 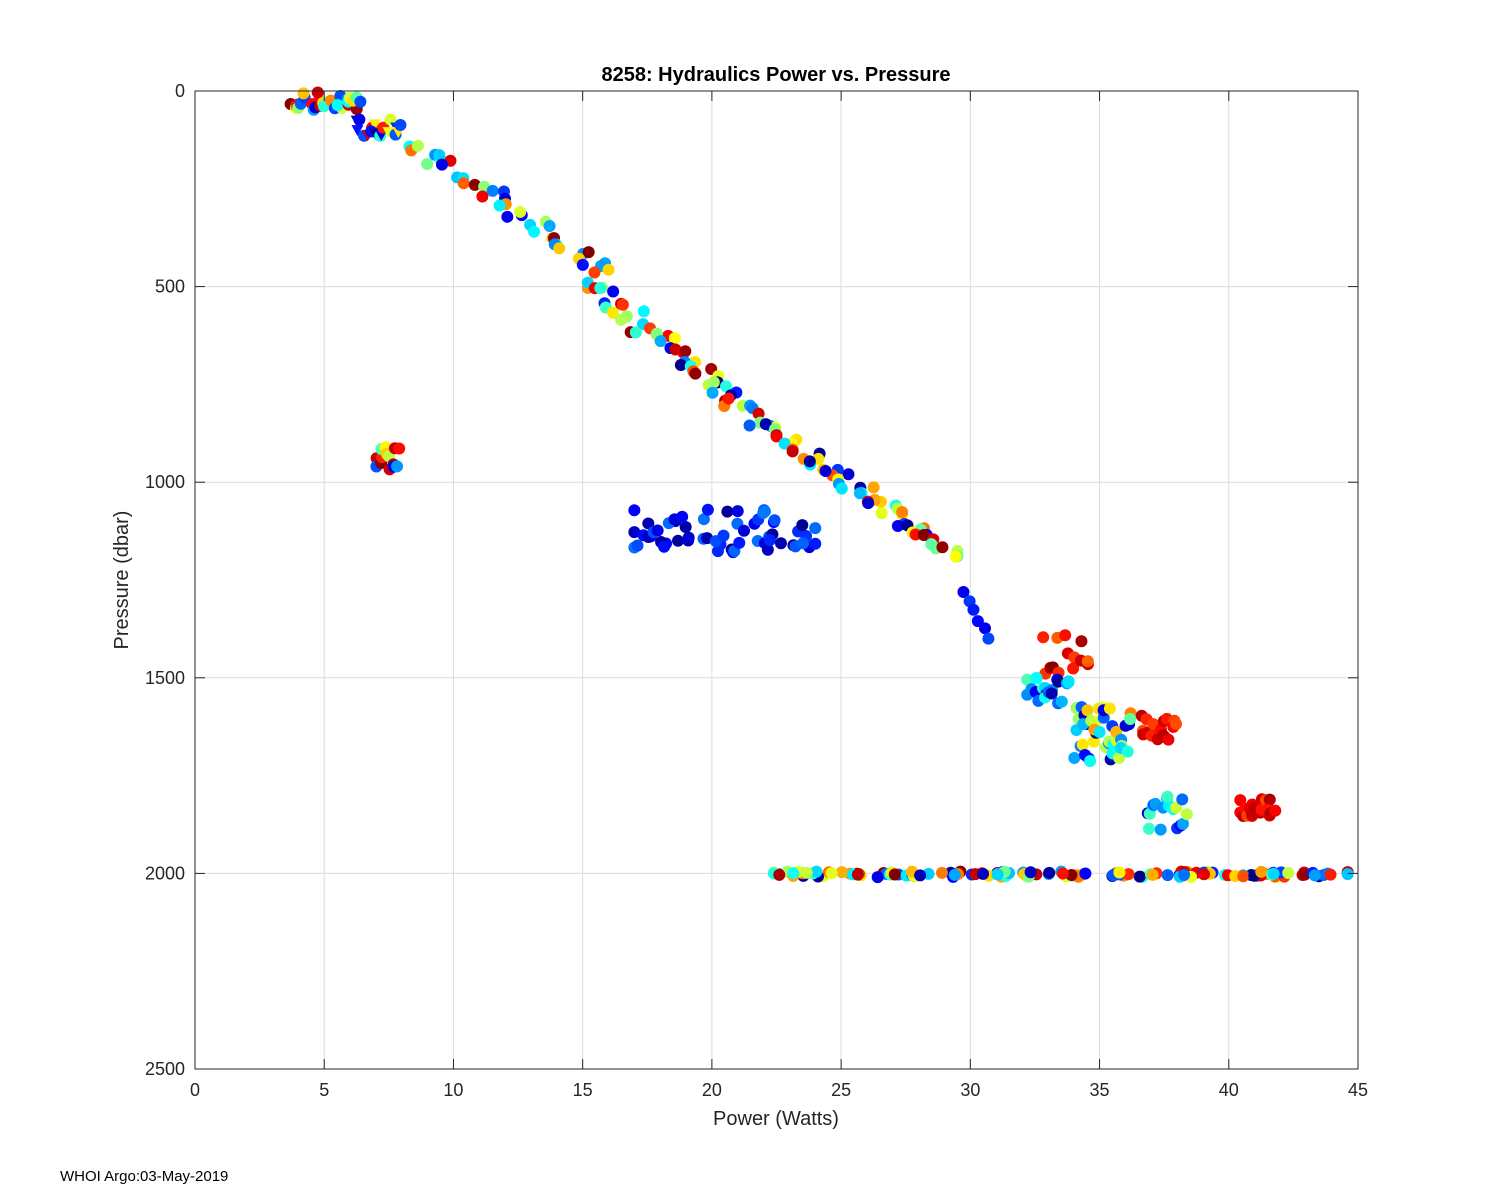 What do you see at coordinates (775, 75) in the screenshot?
I see `chart-title: 8258: Hydraulics Power vs. Pressure` at bounding box center [775, 75].